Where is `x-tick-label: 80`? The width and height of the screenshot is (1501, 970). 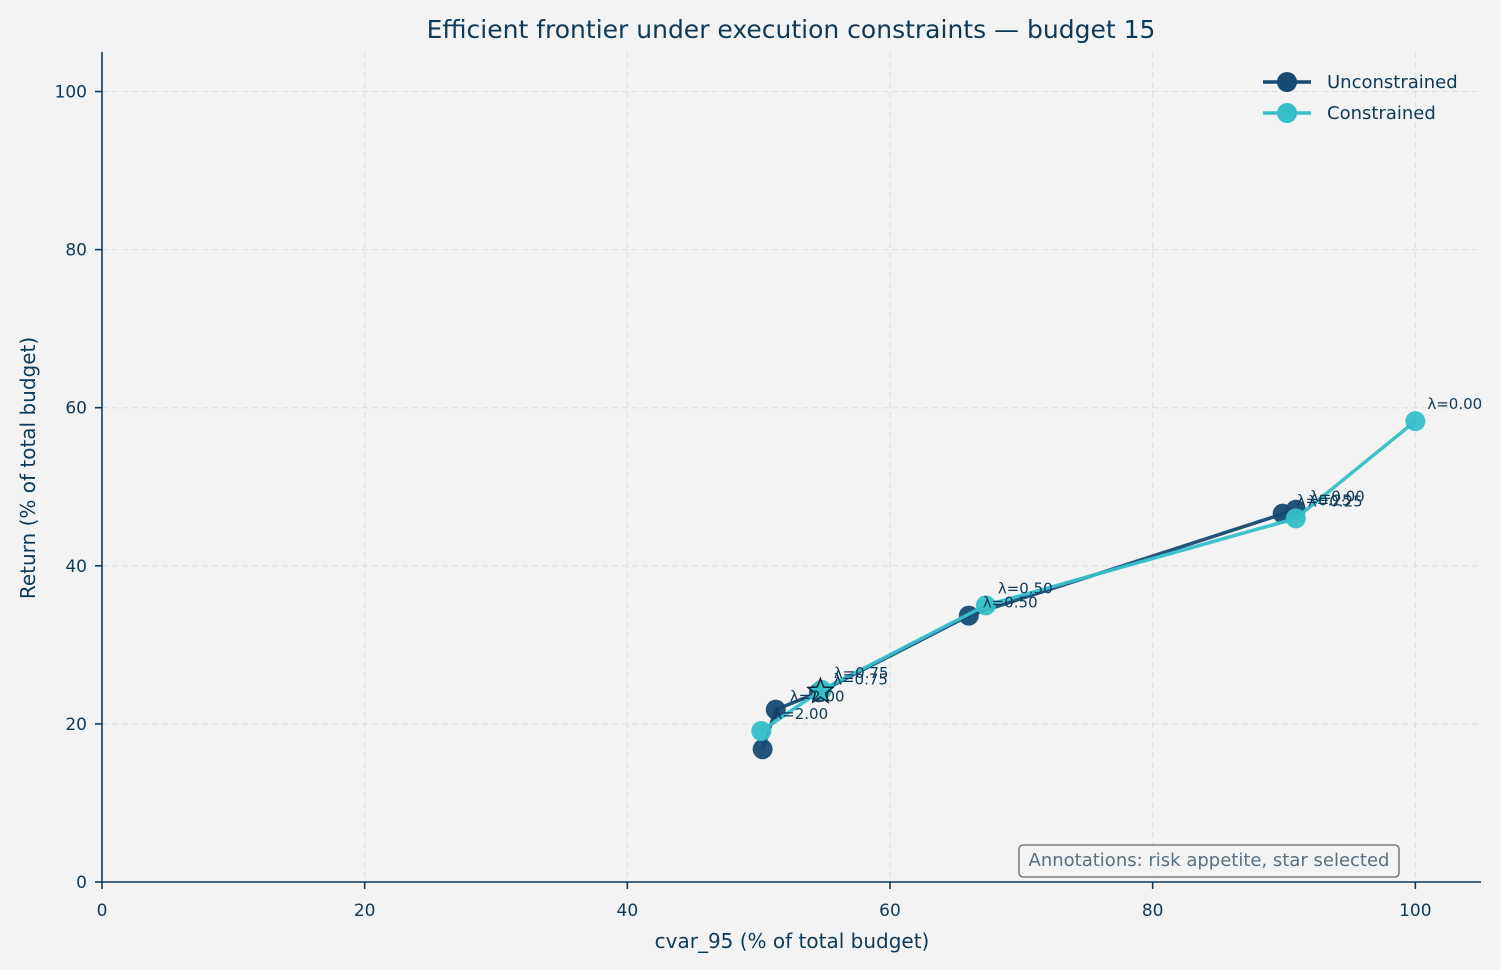
x-tick-label: 80 is located at coordinates (1153, 911).